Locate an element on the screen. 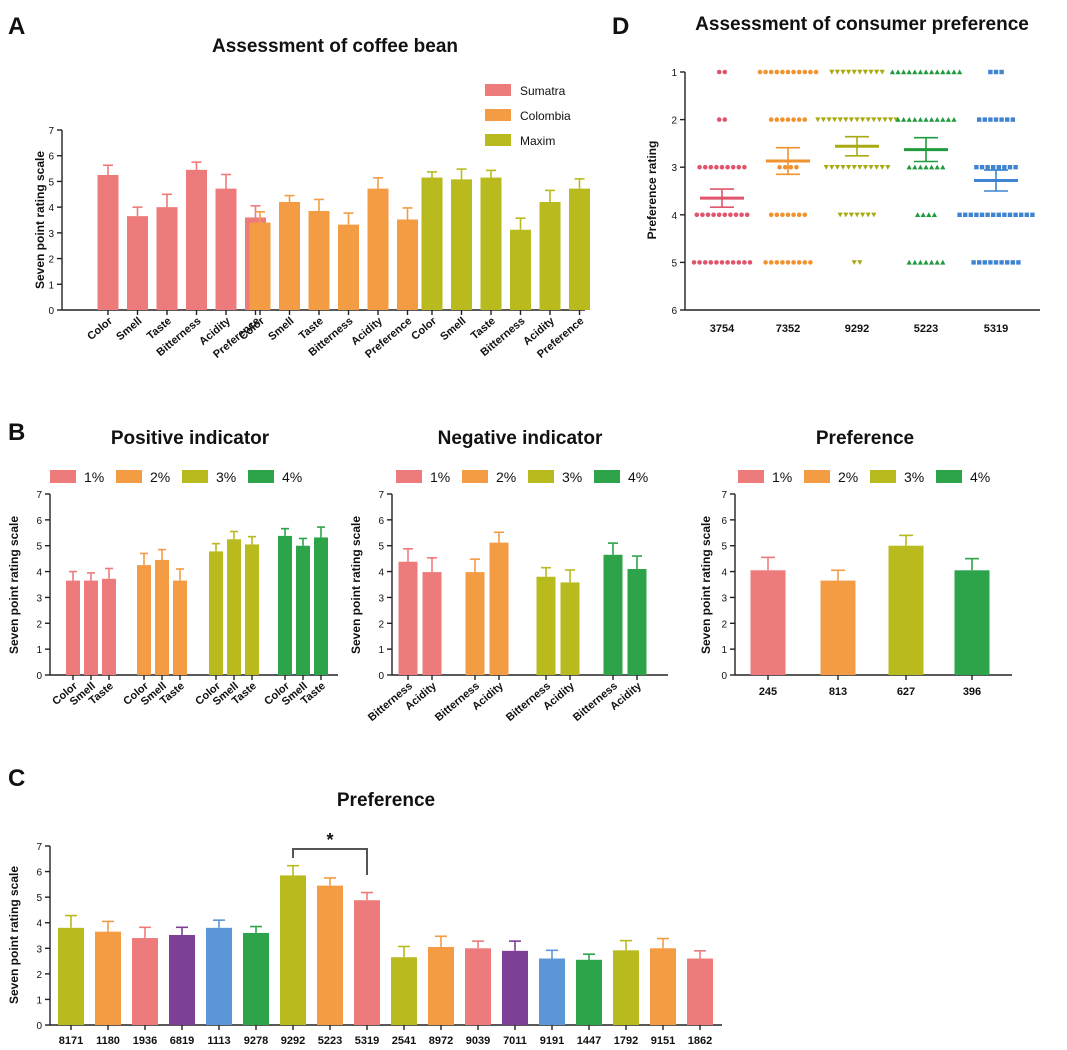 The image size is (1067, 1050). panel-b-positive-y-tick-label: 5 is located at coordinates (39, 547).